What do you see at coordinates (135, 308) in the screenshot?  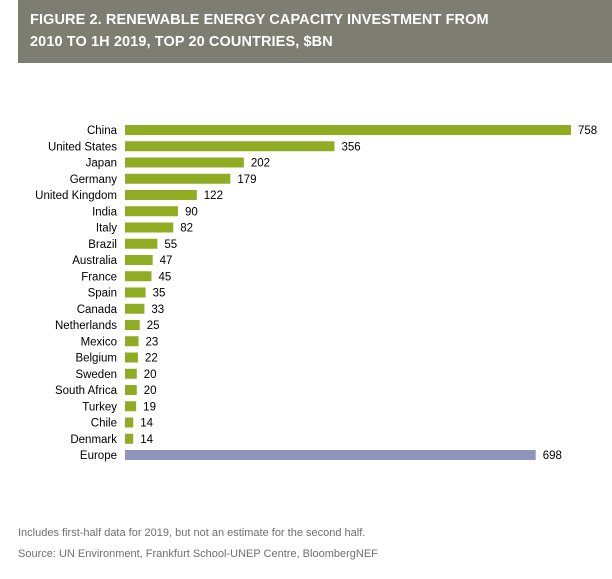 I see `bar-canada` at bounding box center [135, 308].